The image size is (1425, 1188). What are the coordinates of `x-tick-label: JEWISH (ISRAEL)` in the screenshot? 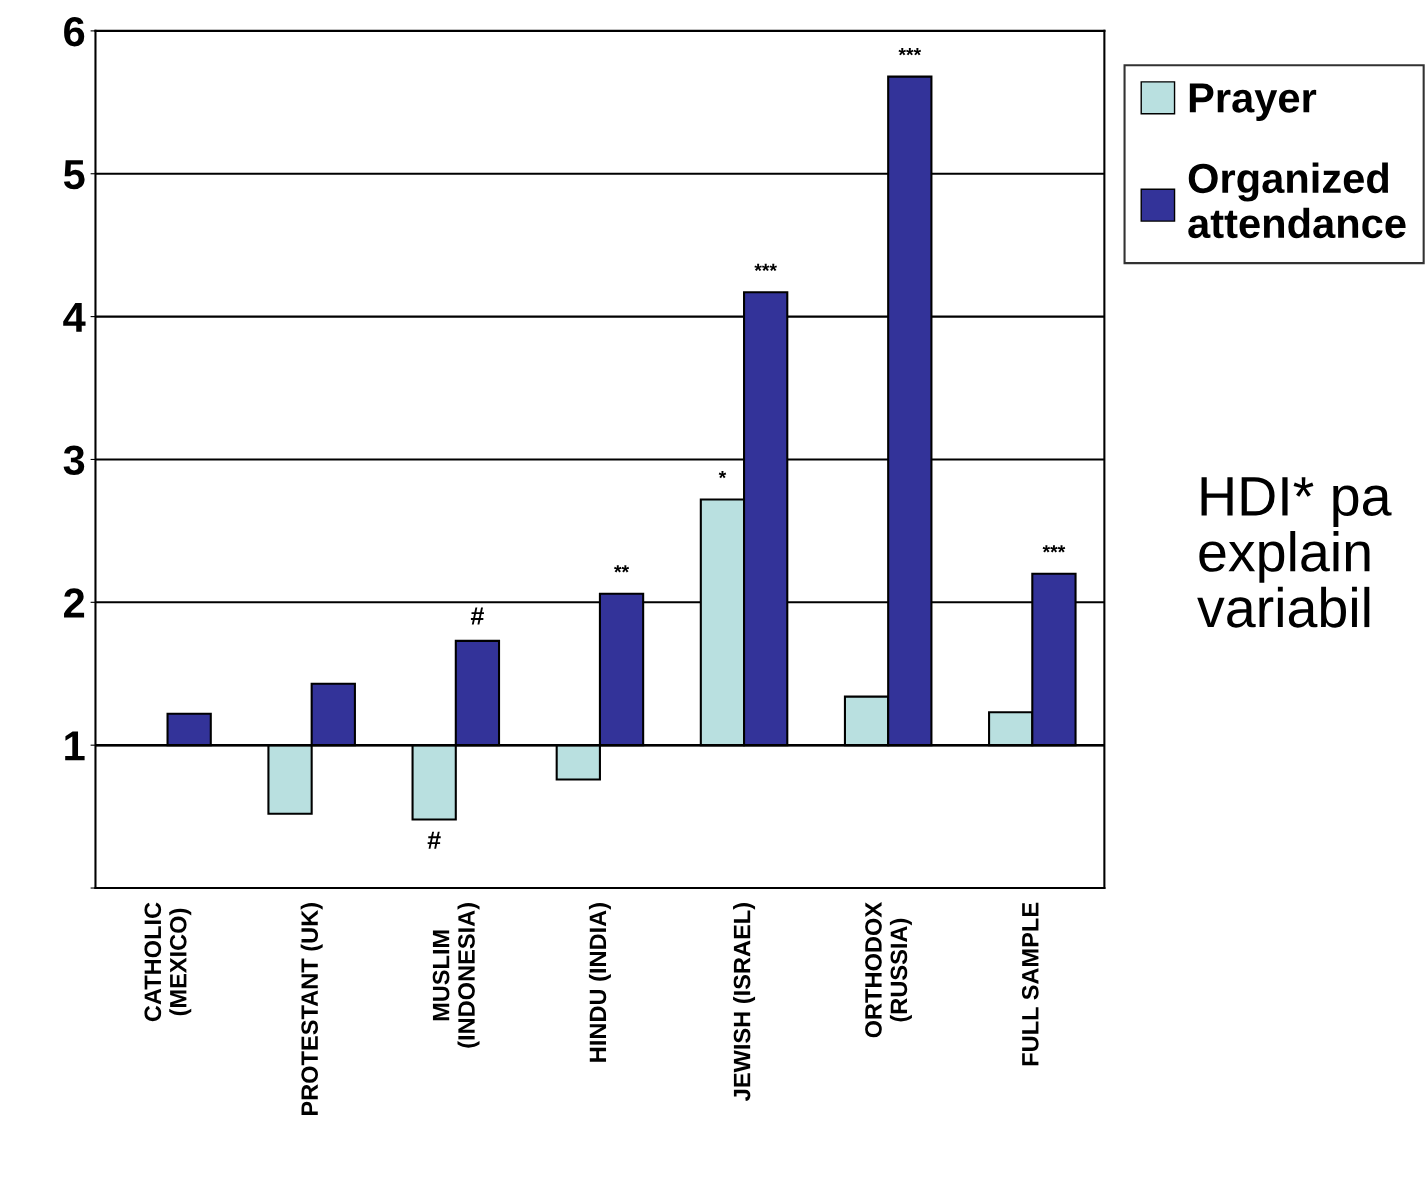 It's located at (744, 1002).